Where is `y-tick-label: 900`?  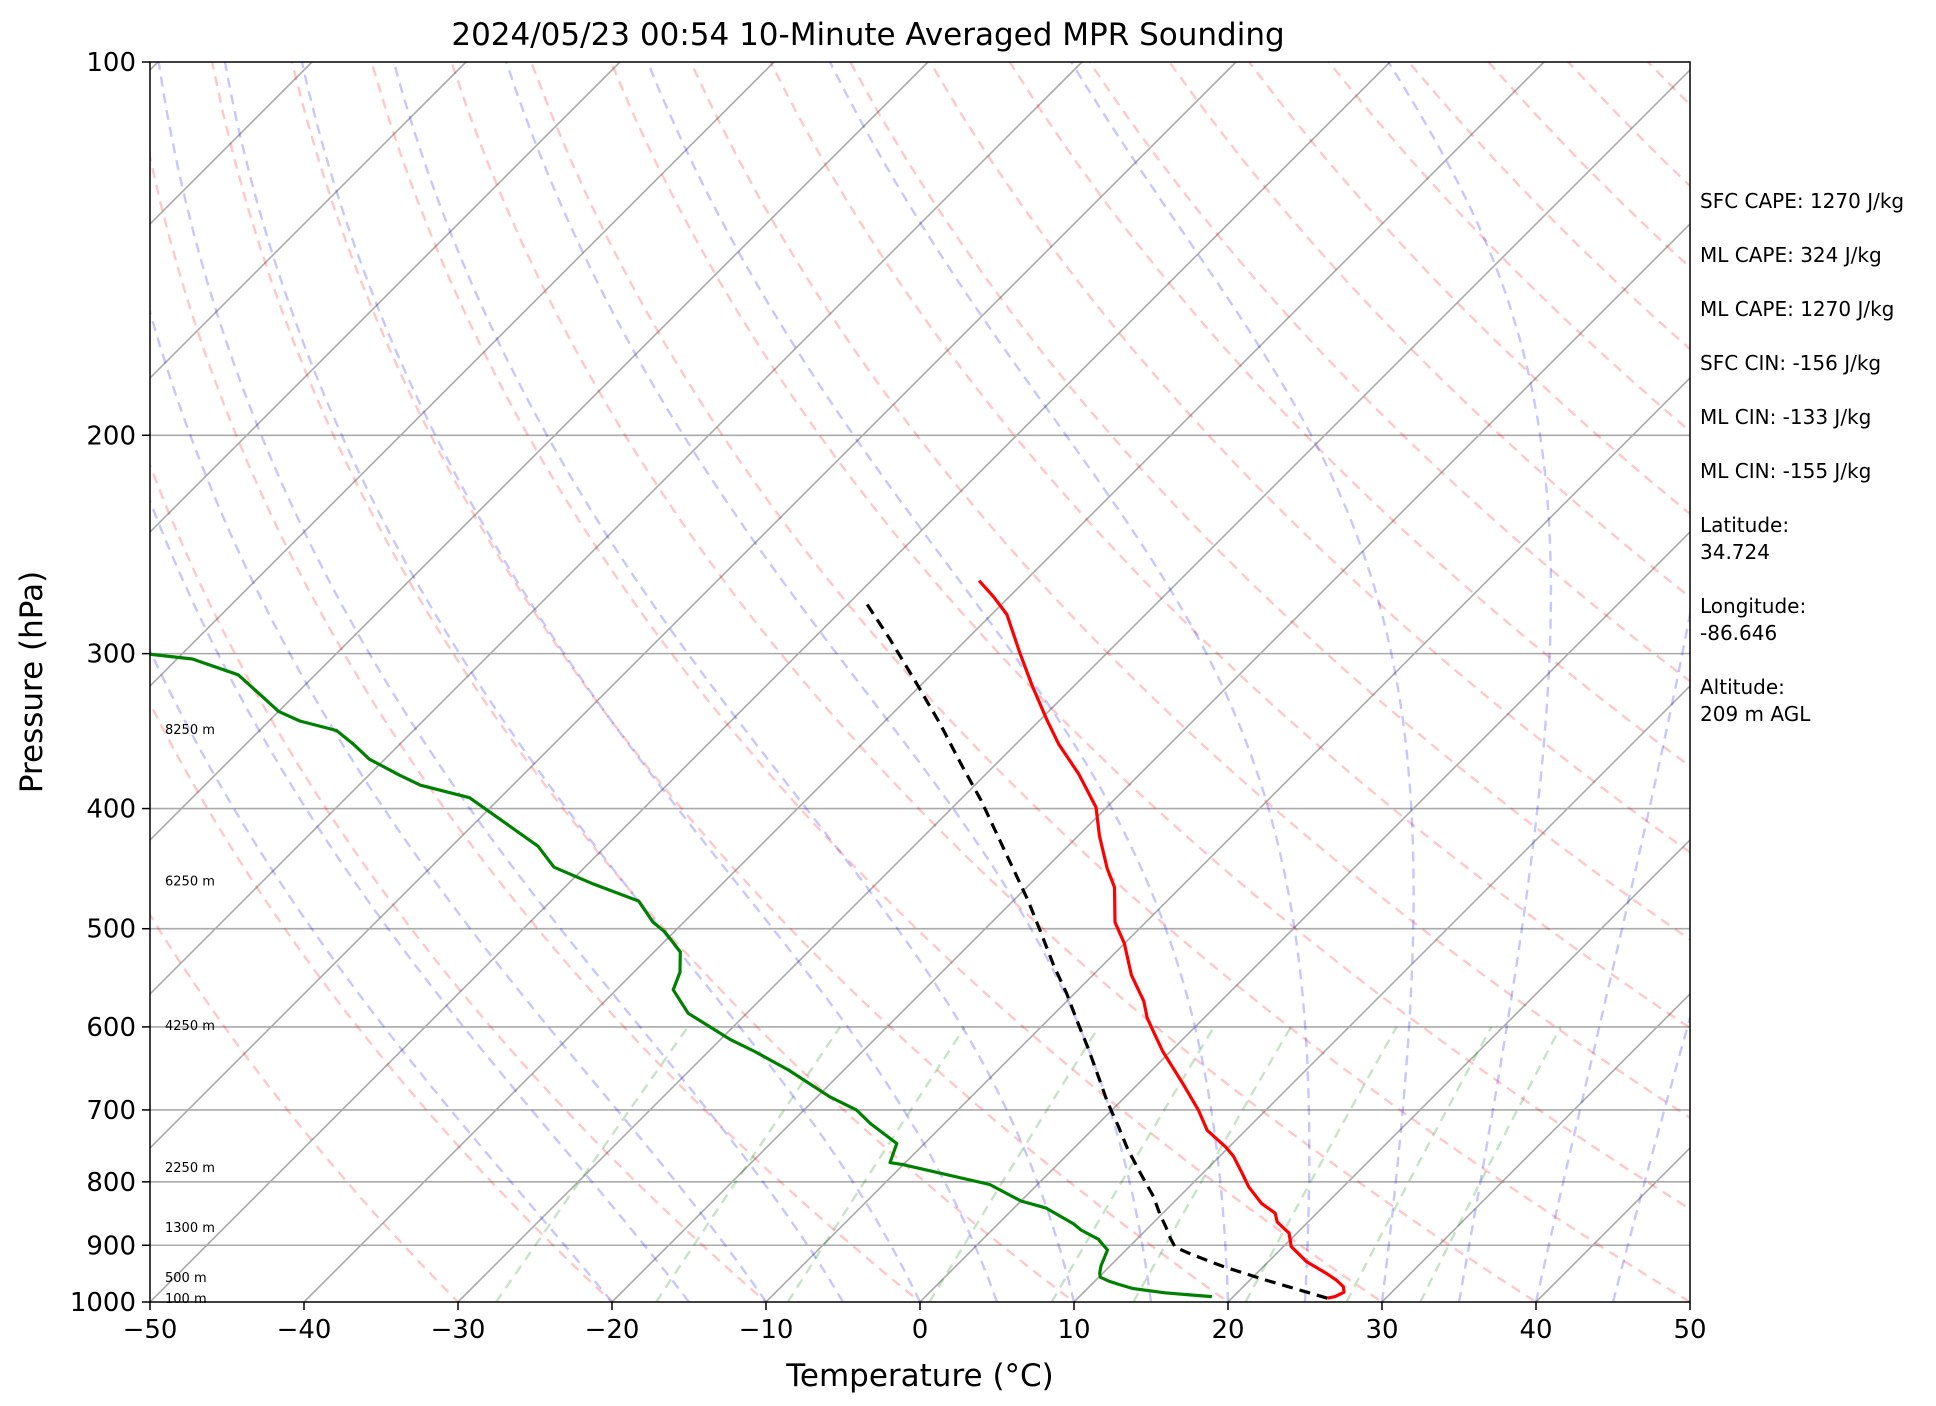 y-tick-label: 900 is located at coordinates (111, 1246).